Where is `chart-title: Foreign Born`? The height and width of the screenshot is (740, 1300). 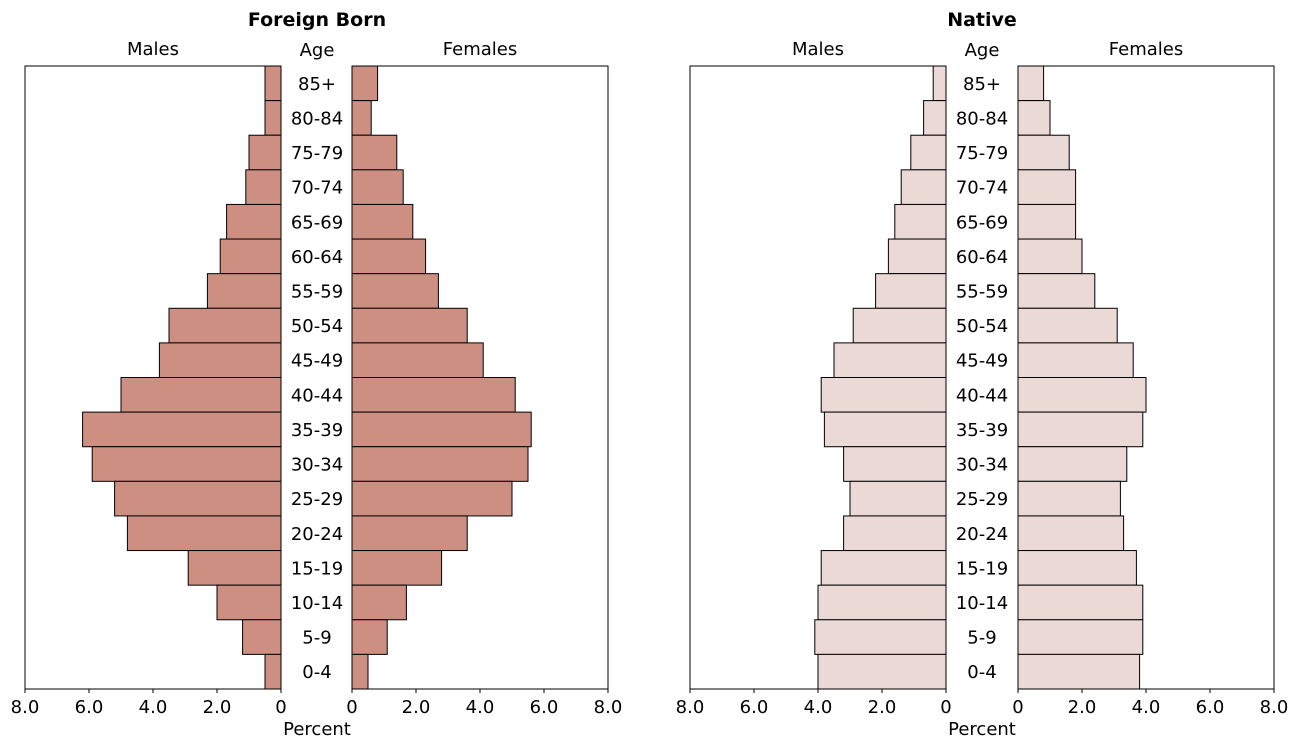
chart-title: Foreign Born is located at coordinates (317, 20).